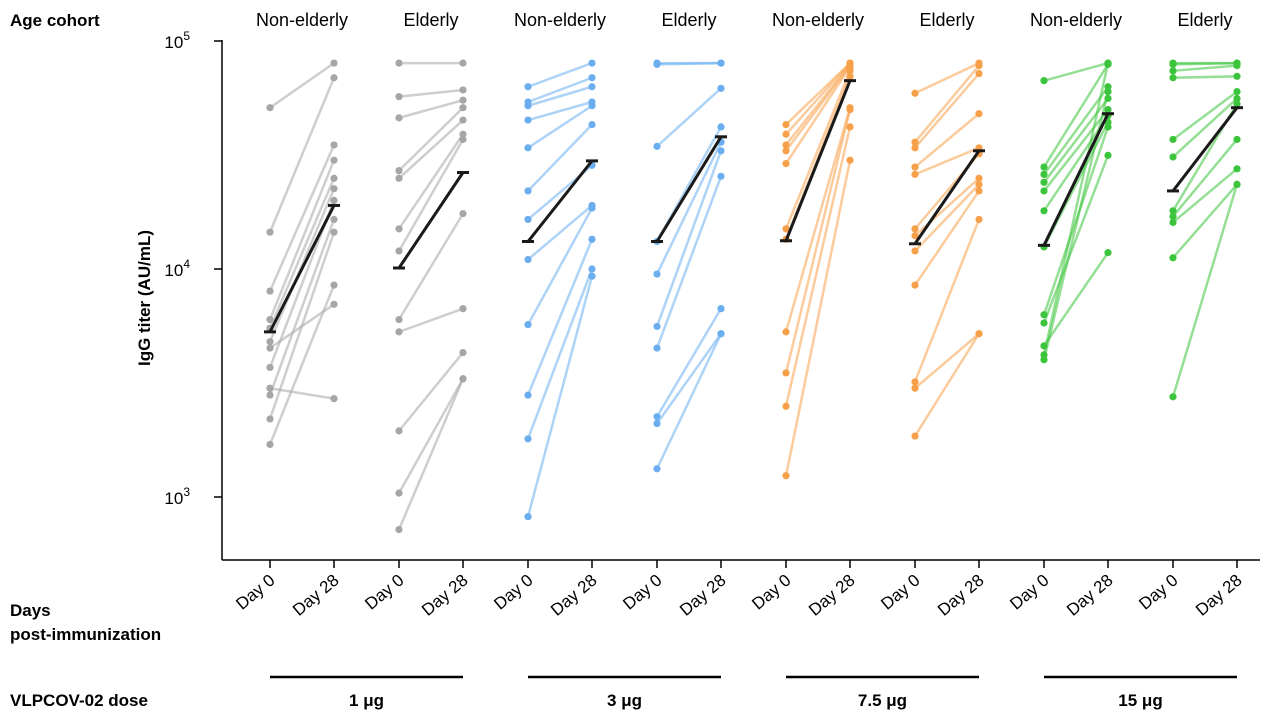  I want to click on dose-row-label: VLPCOV-02 dose, so click(79, 700).